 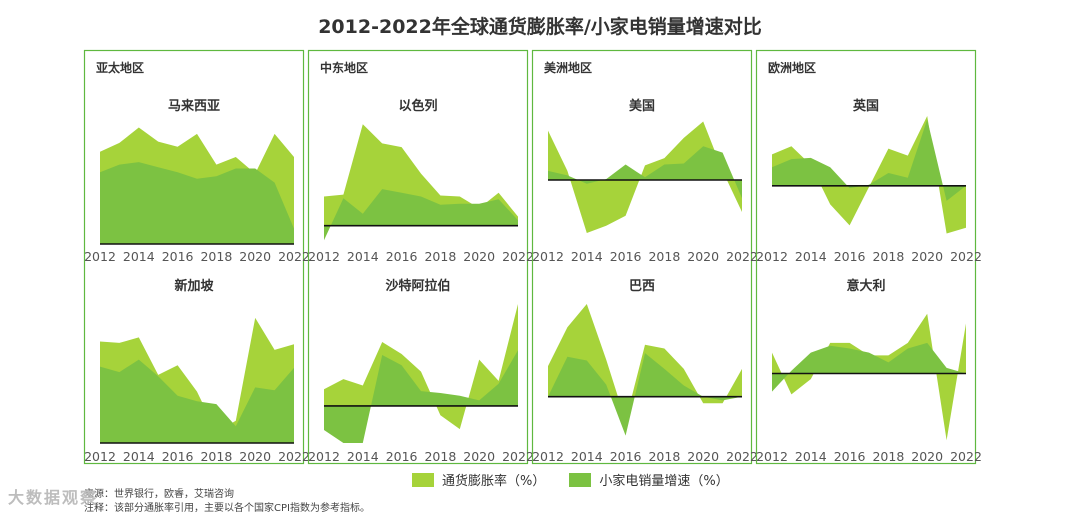 What do you see at coordinates (865, 106) in the screenshot?
I see `country-label: 英国` at bounding box center [865, 106].